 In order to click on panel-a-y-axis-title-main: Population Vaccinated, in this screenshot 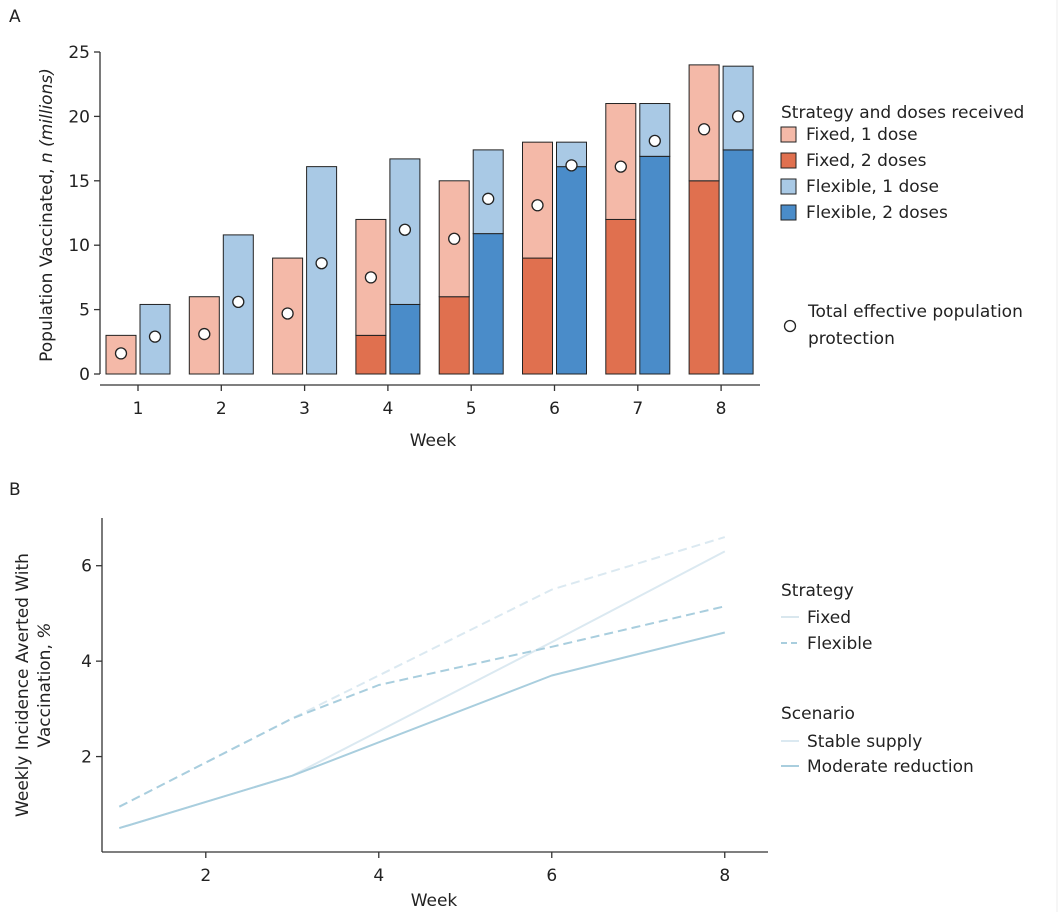, I will do `click(47, 262)`.